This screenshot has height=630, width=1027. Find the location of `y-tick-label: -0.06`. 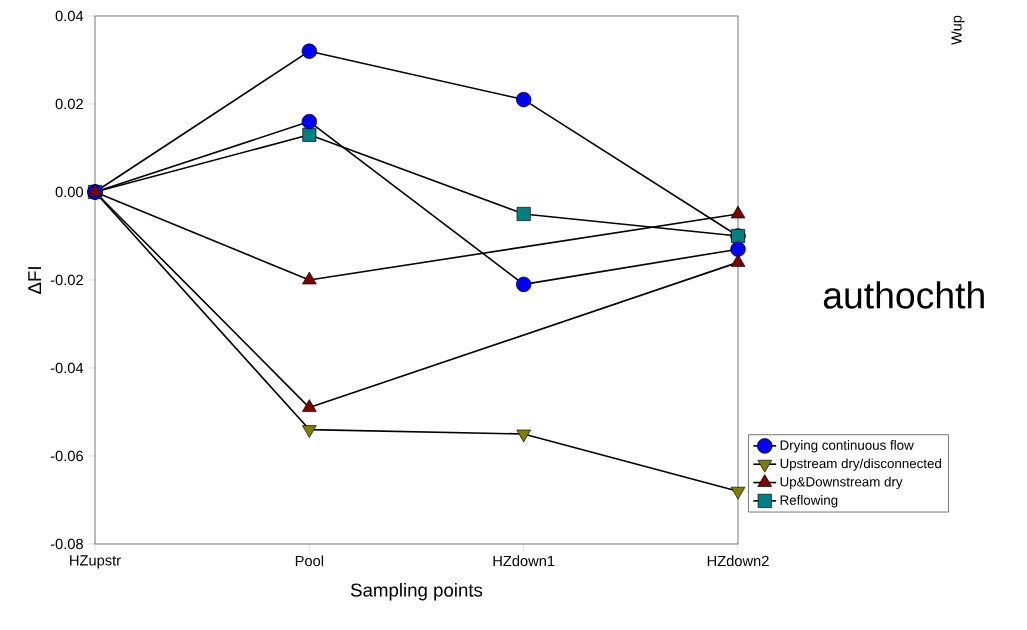

y-tick-label: -0.06 is located at coordinates (66, 456).